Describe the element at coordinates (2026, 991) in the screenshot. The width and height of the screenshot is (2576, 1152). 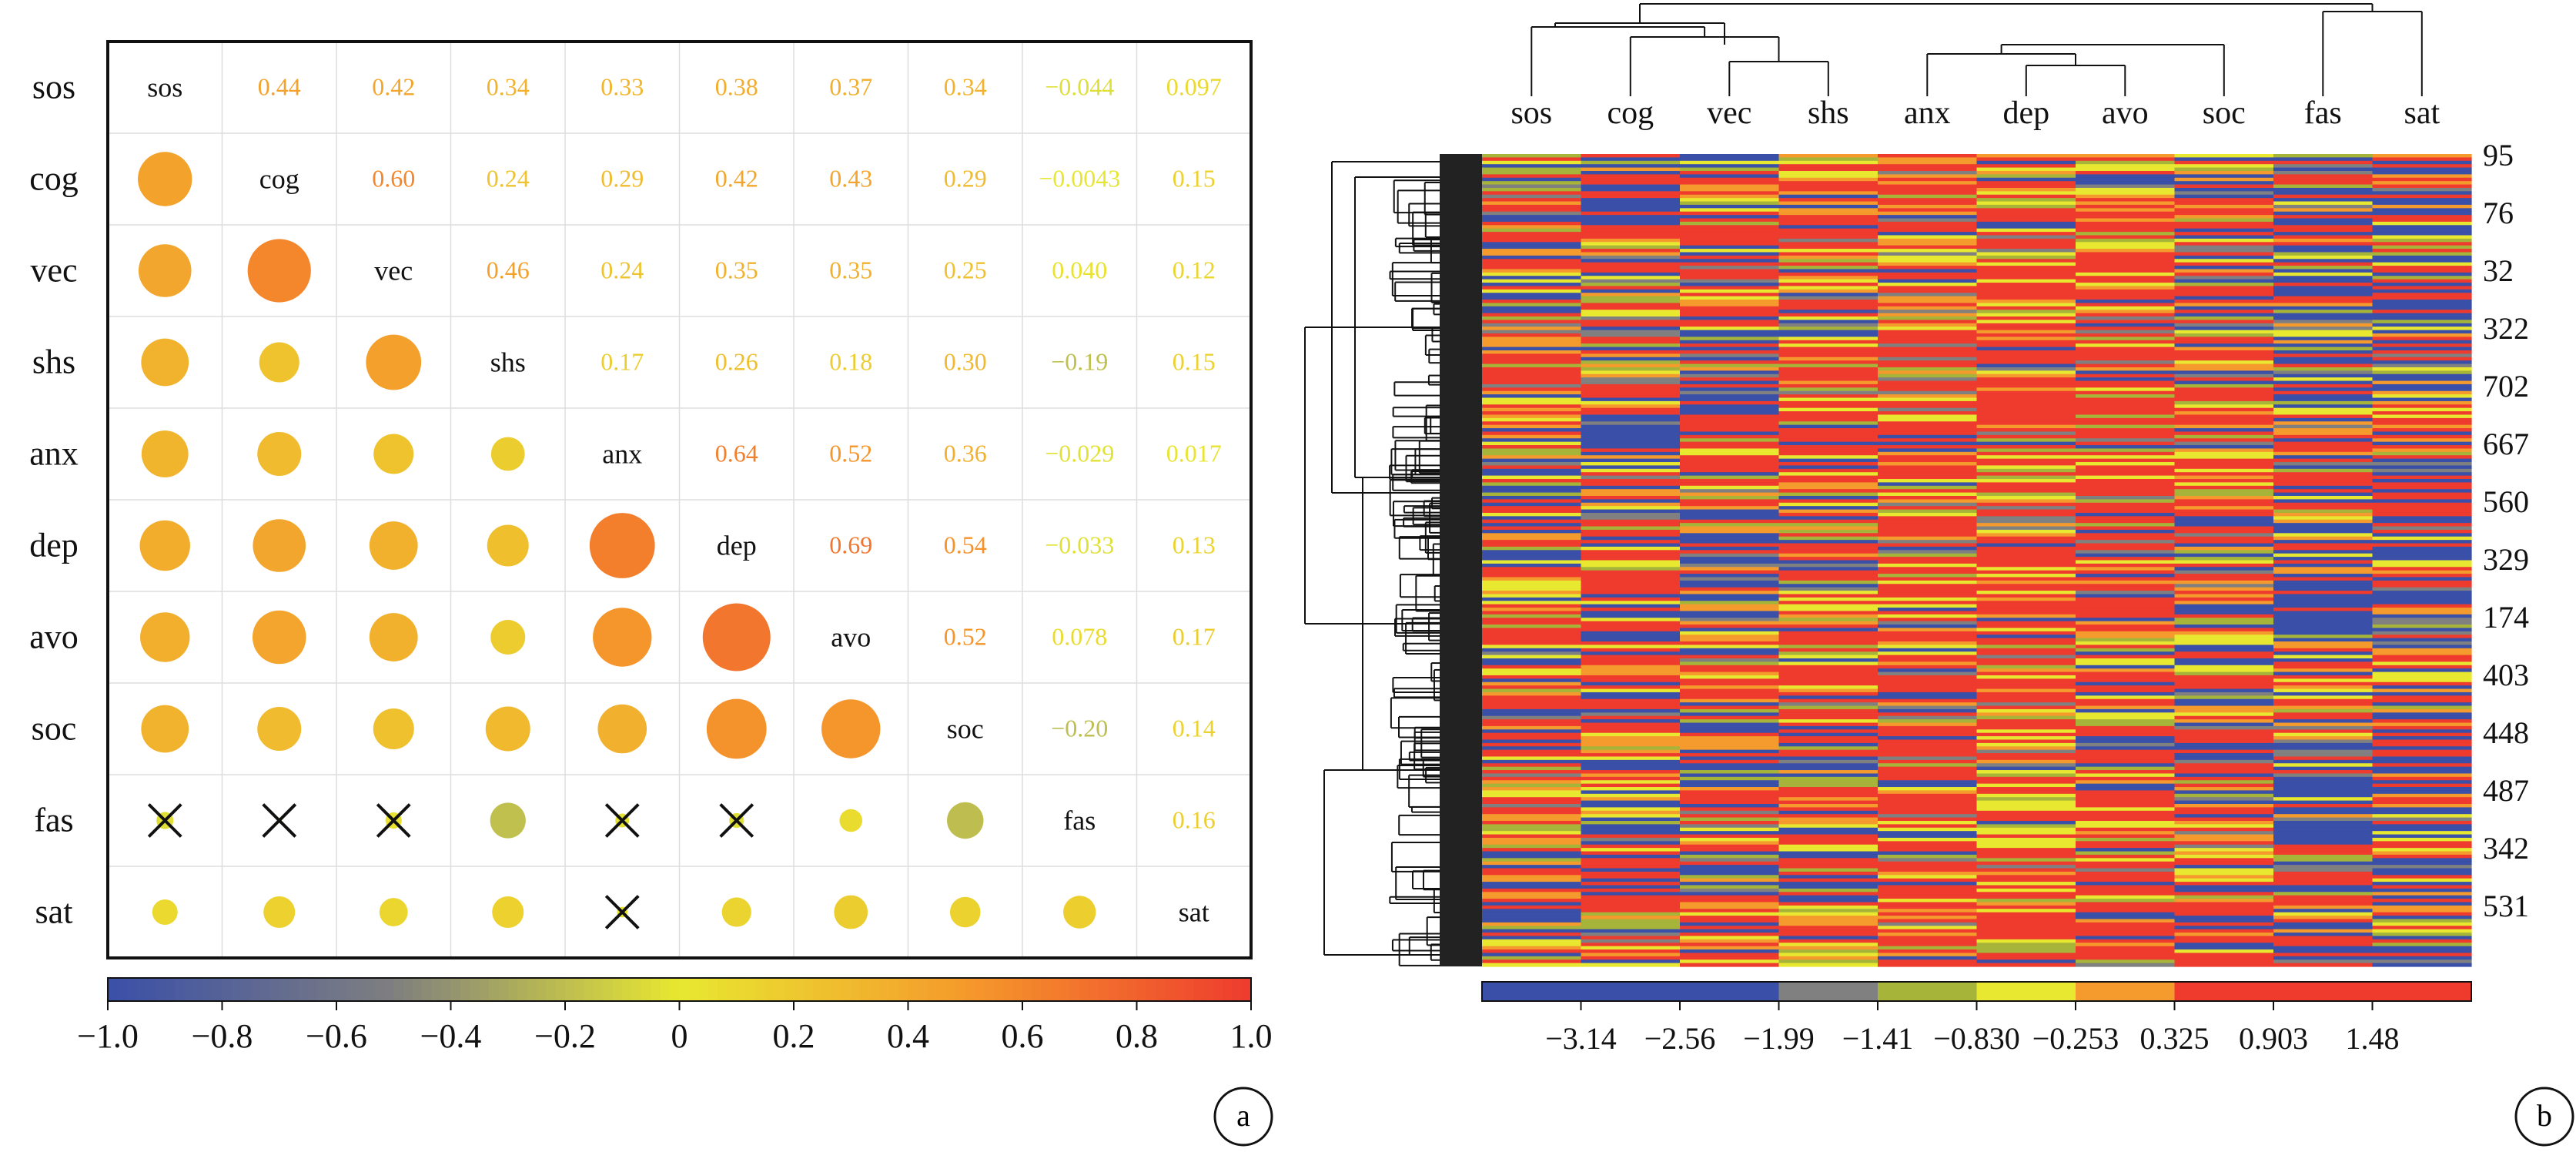
I see `colorbar-b-segment` at that location.